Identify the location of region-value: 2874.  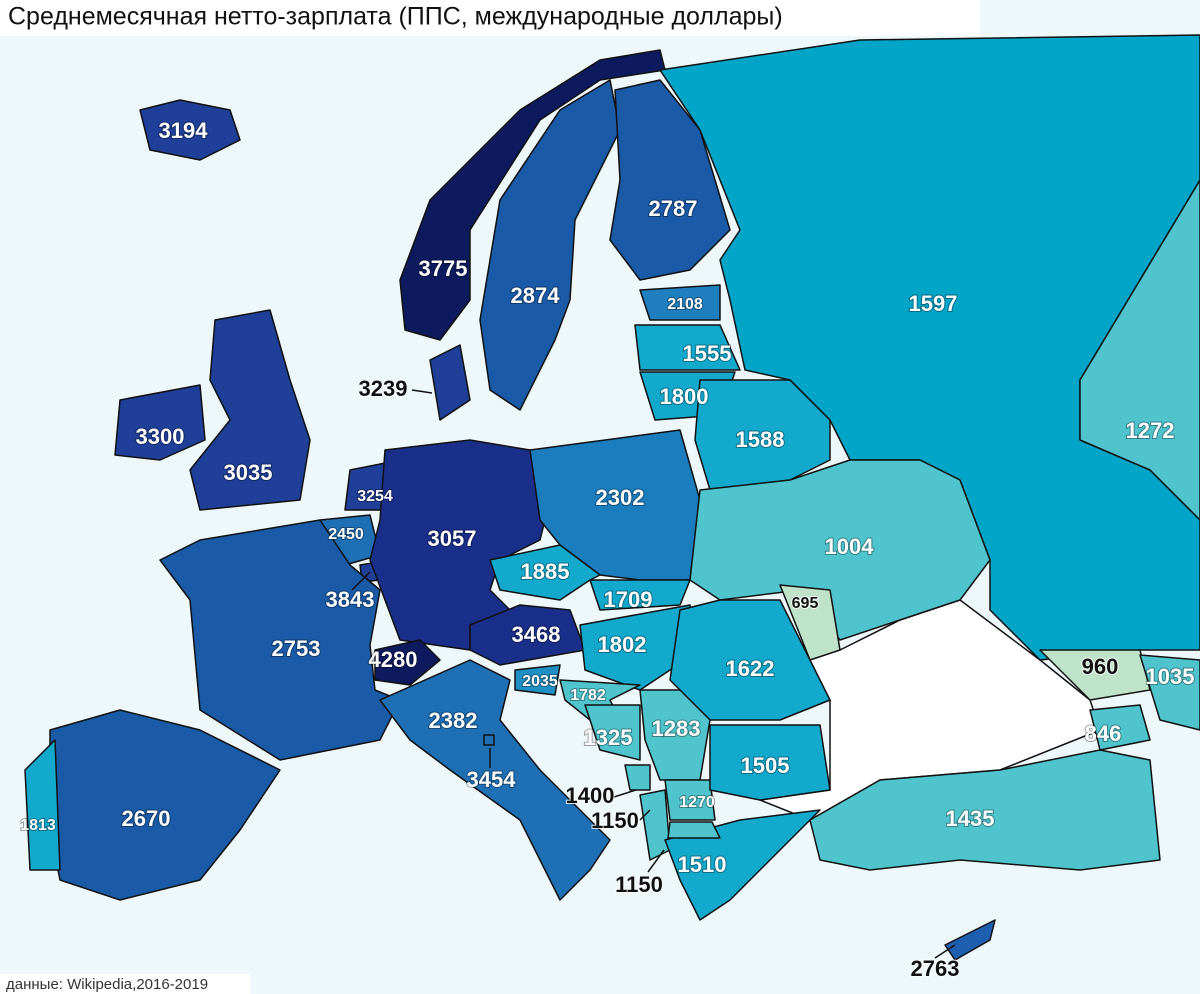
(536, 295).